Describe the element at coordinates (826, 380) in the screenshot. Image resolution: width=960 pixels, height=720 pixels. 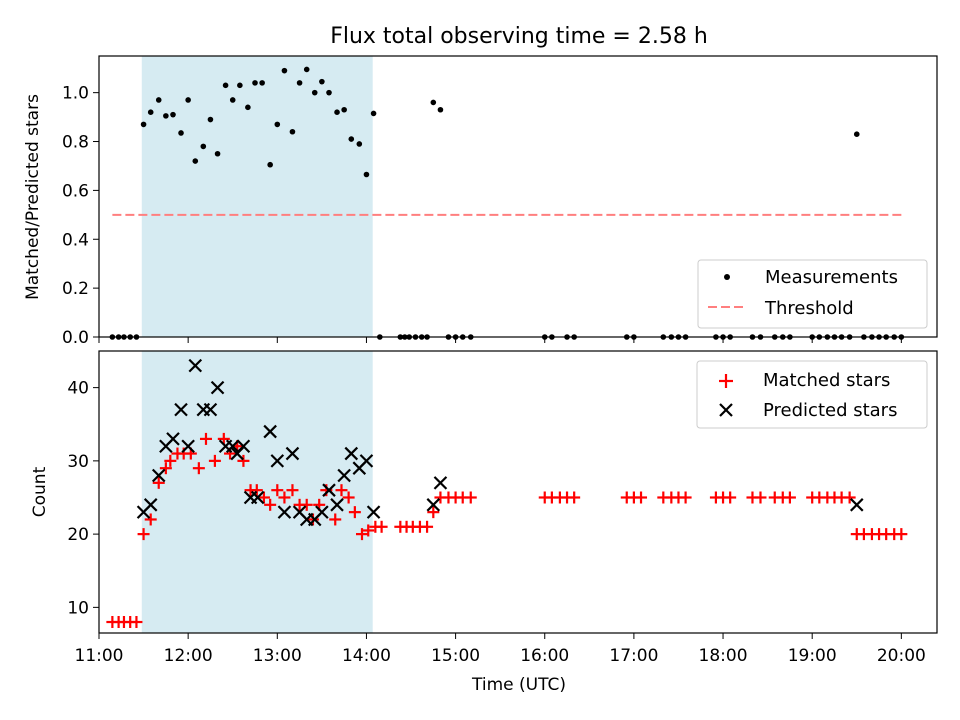
I see `legend-matched-label: Matched stars` at that location.